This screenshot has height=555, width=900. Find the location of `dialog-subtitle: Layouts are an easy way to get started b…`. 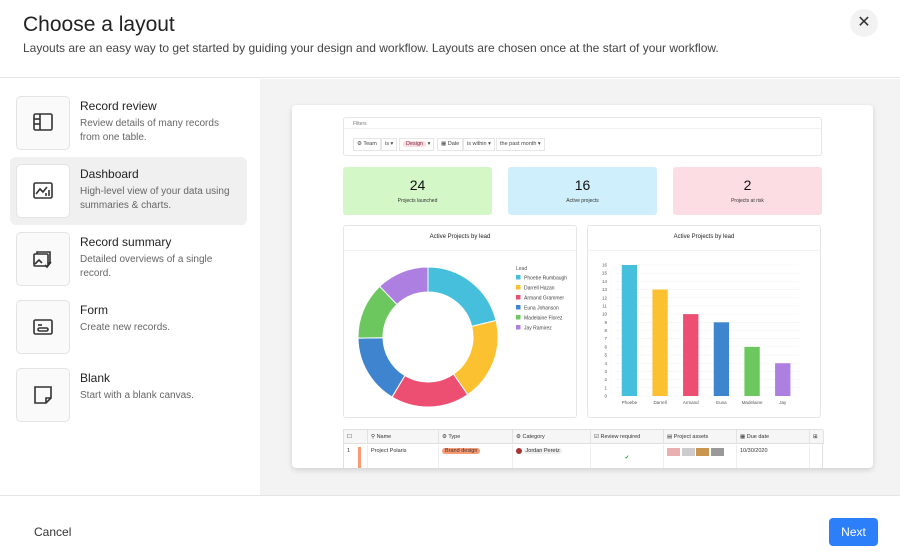

dialog-subtitle: Layouts are an easy way to get started b… is located at coordinates (371, 48).